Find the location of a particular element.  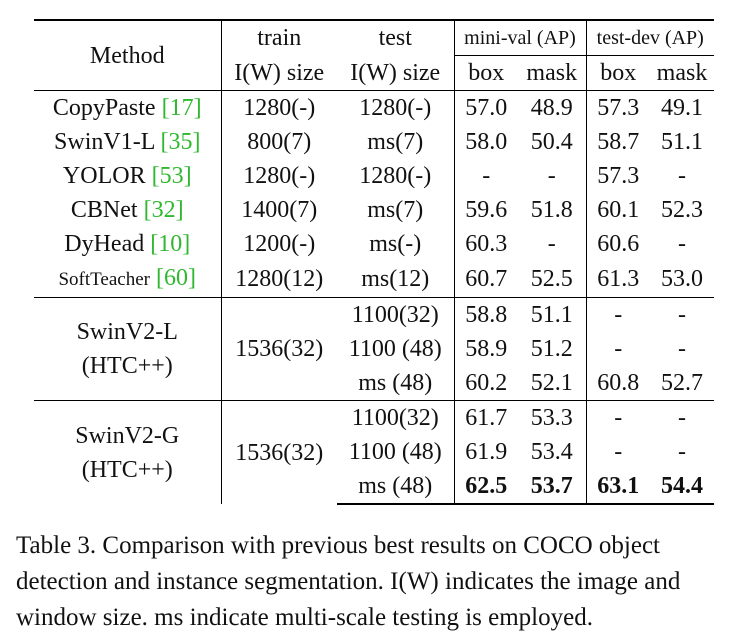

table-row: 1100 (48) 58.9 51.2 - - is located at coordinates (374, 349).